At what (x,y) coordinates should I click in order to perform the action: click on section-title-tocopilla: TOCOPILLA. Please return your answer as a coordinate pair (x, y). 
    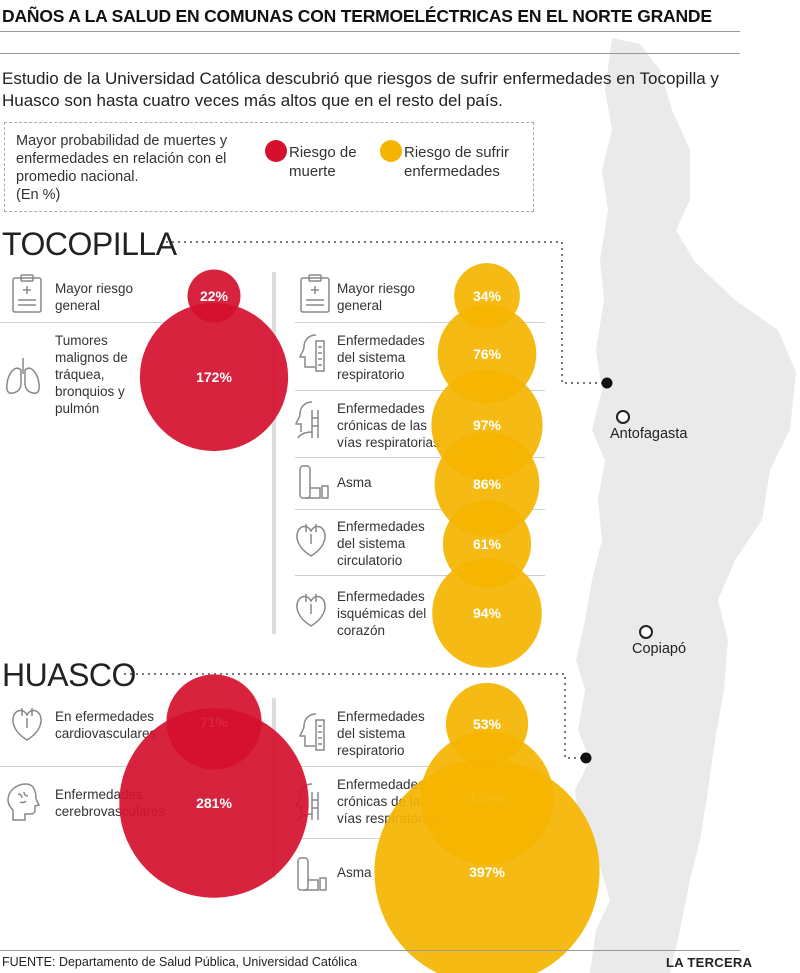
    Looking at the image, I should click on (89, 244).